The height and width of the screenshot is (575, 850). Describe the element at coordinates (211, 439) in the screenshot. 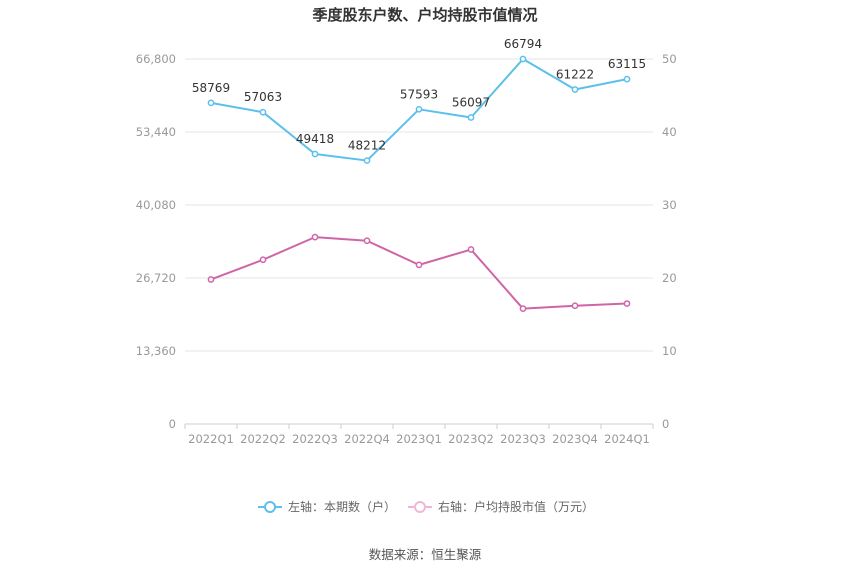

I see `x-tick-label: 2022Q1` at that location.